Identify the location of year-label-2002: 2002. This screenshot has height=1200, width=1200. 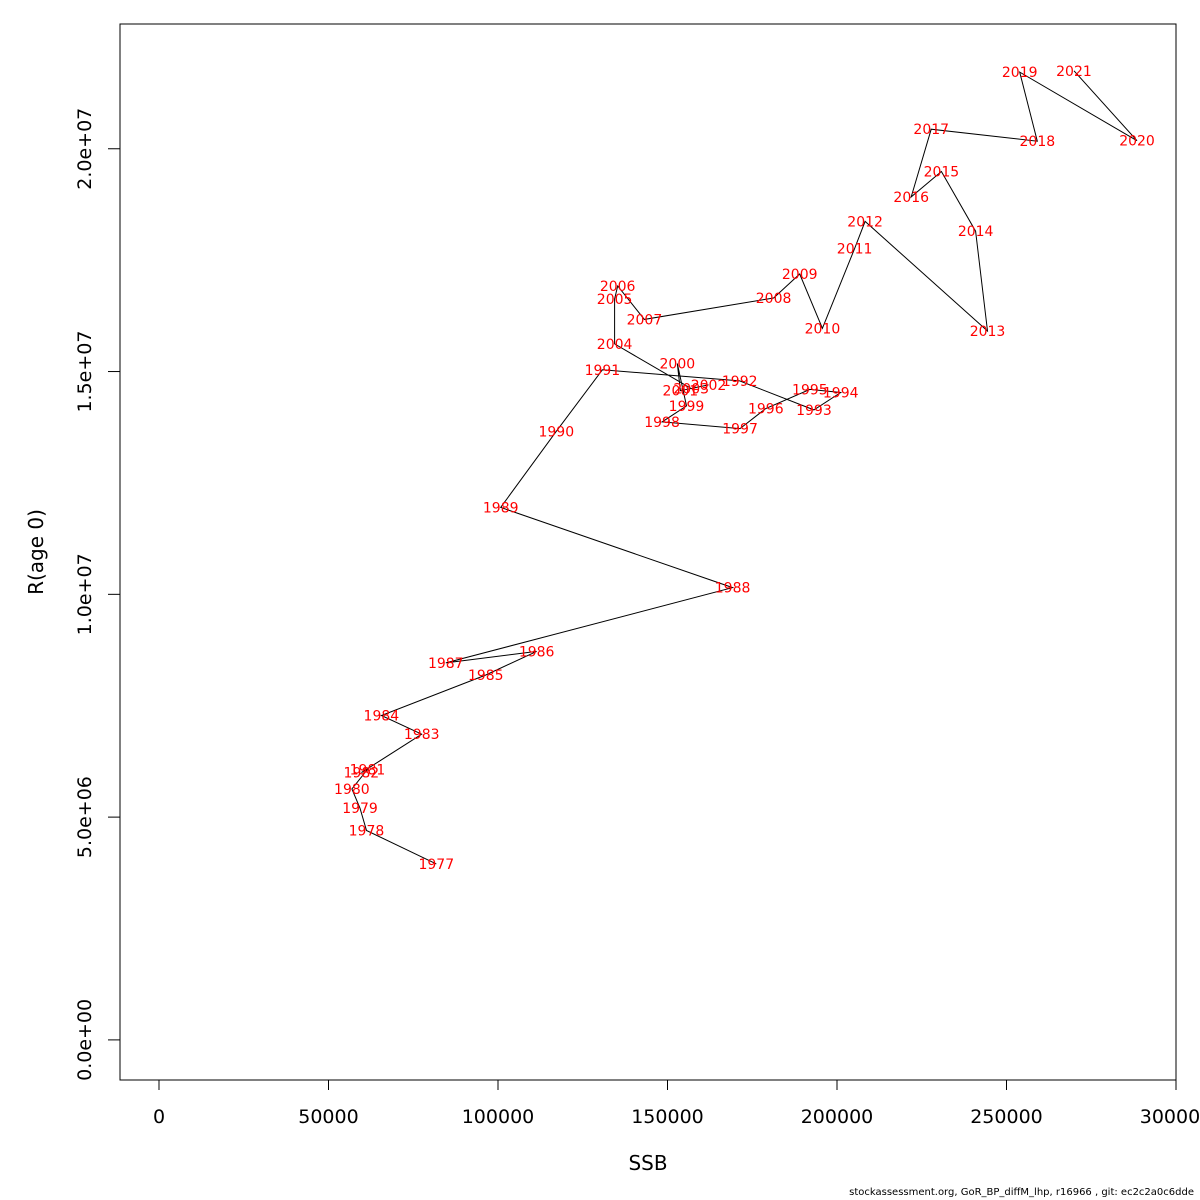
(709, 386).